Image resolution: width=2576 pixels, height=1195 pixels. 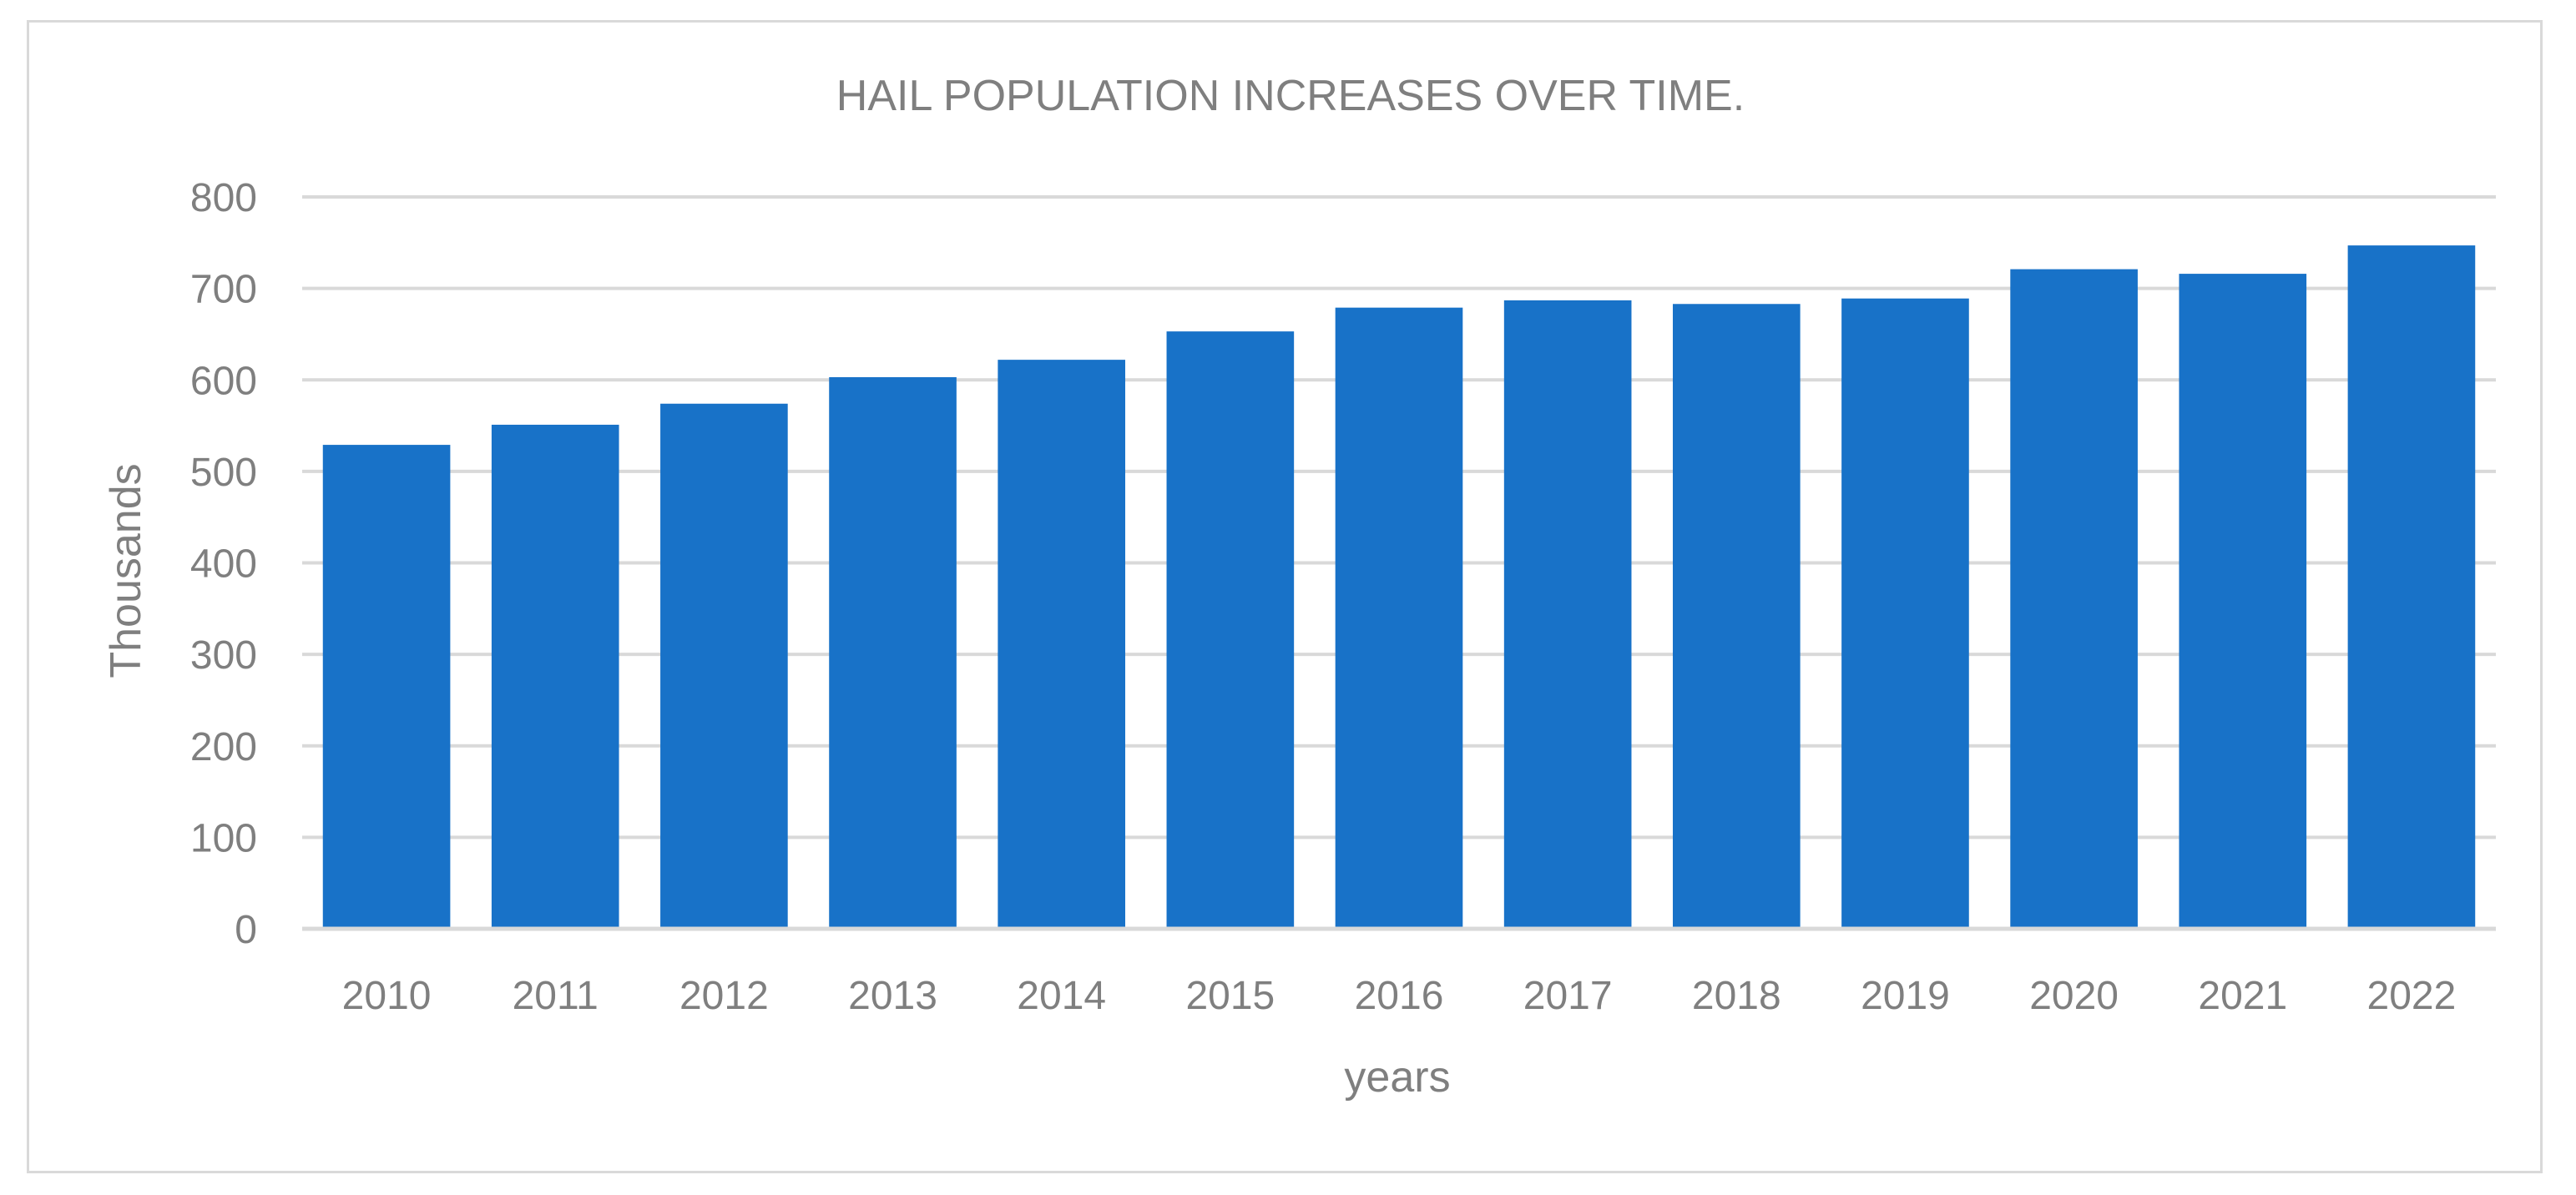 What do you see at coordinates (892, 996) in the screenshot?
I see `x-tick-label: 2013` at bounding box center [892, 996].